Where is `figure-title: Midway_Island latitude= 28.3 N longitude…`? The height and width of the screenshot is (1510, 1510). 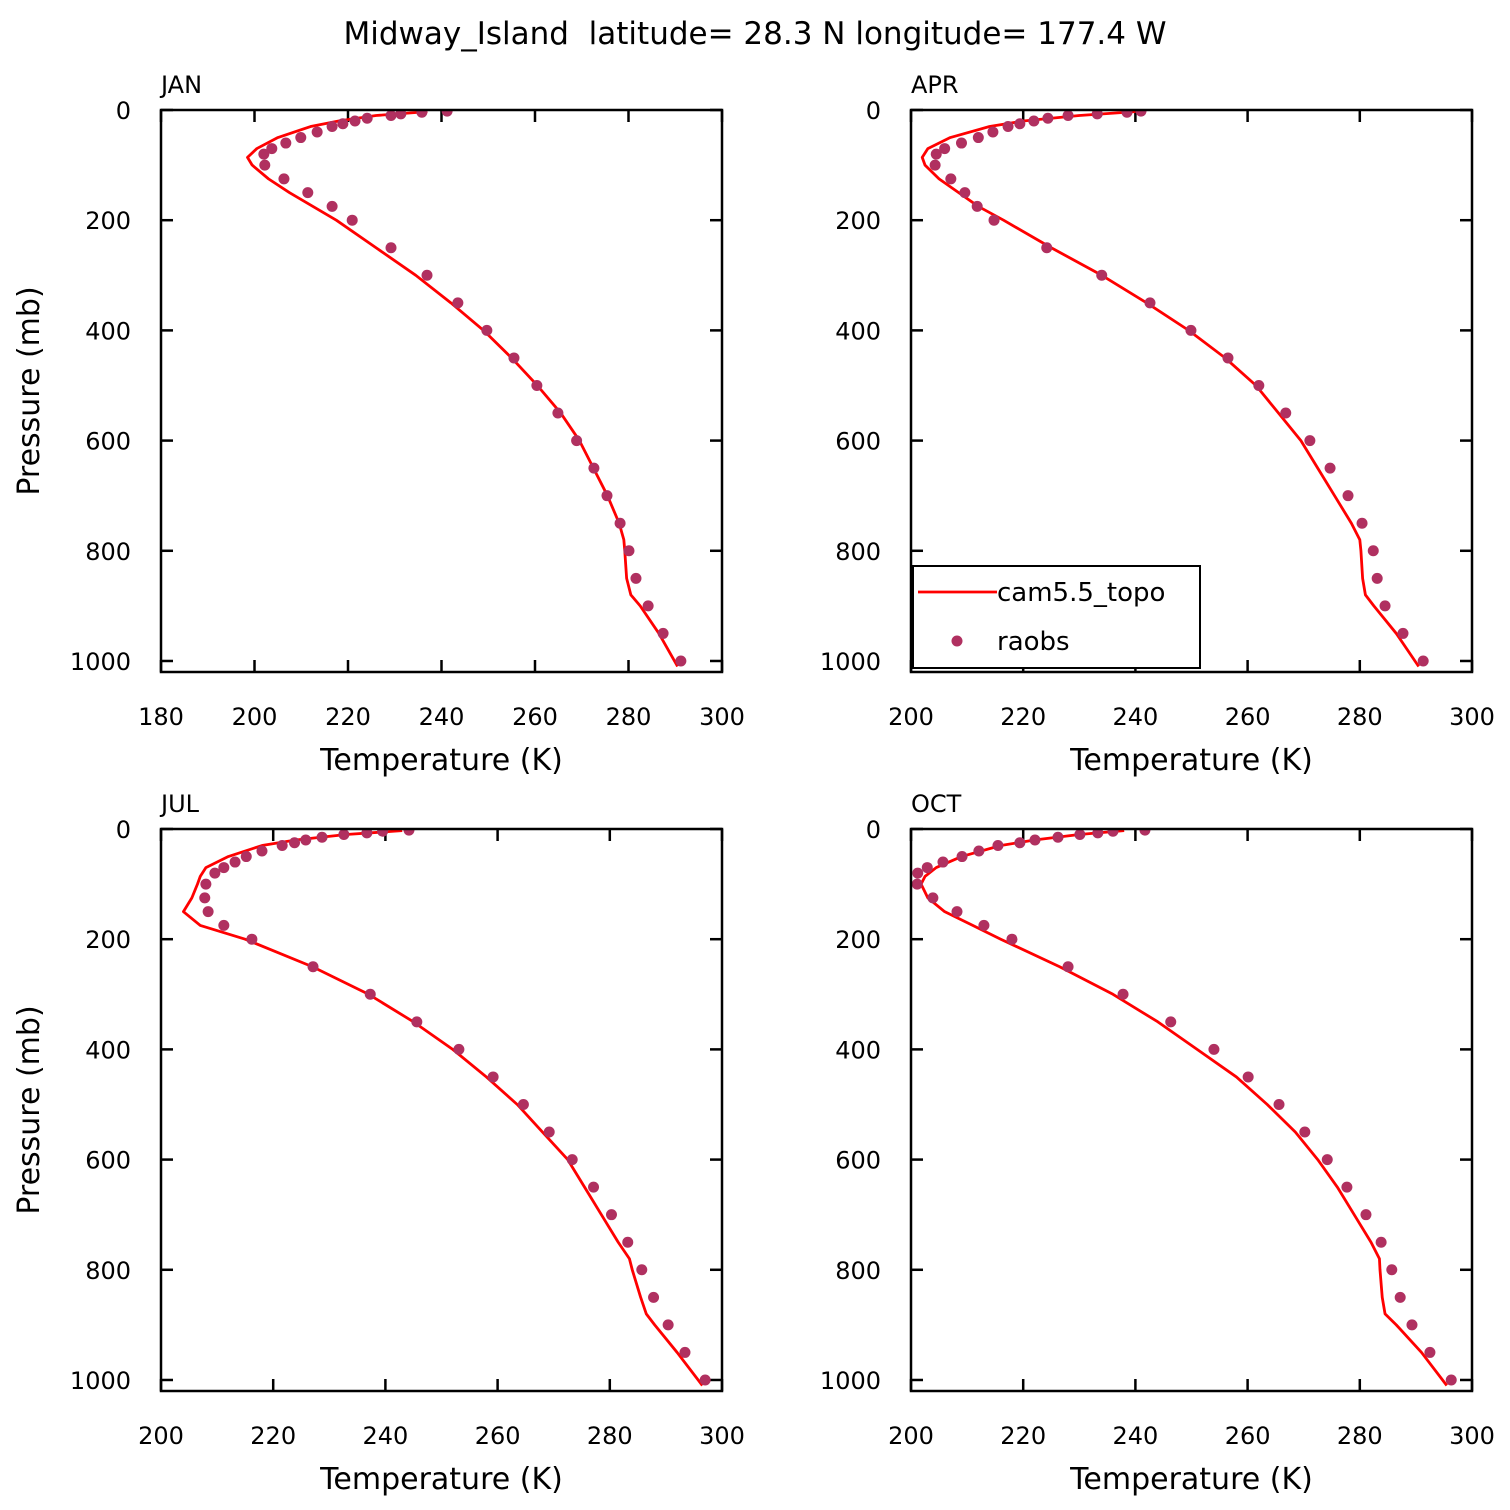
figure-title: Midway_Island latitude= 28.3 N longitude… is located at coordinates (755, 34).